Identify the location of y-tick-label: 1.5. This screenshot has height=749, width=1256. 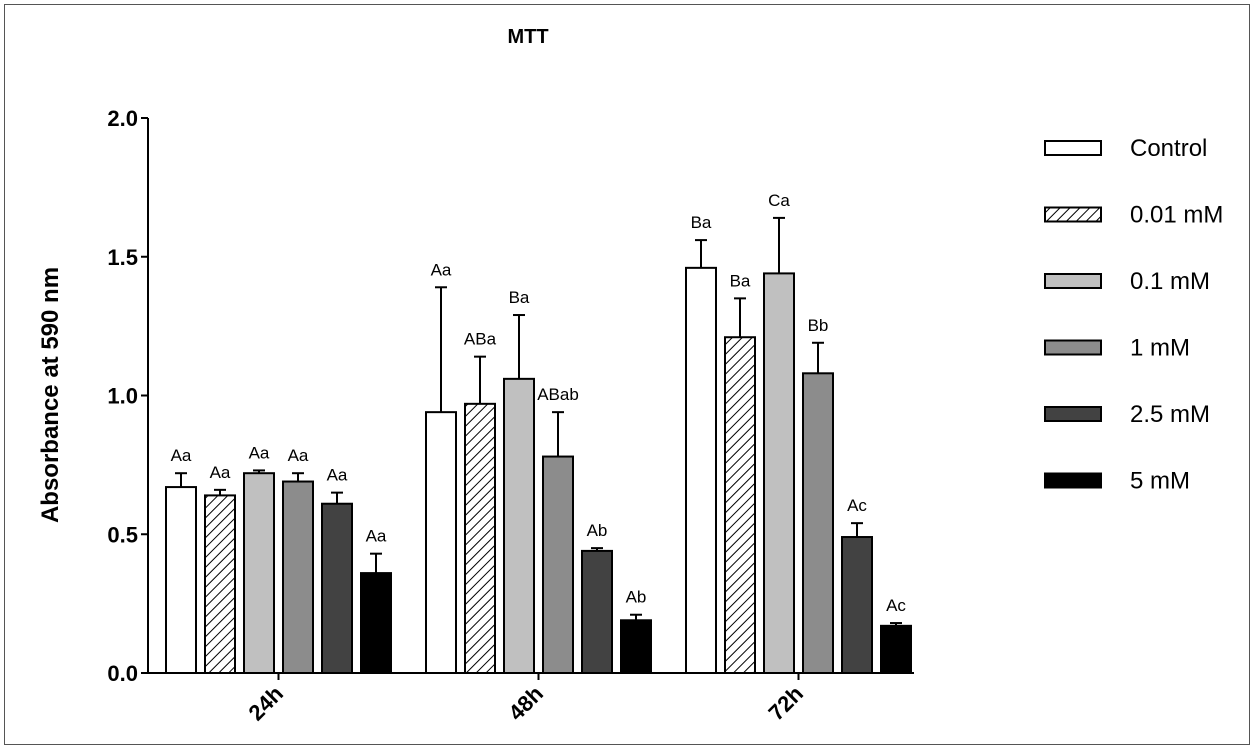
(122, 257).